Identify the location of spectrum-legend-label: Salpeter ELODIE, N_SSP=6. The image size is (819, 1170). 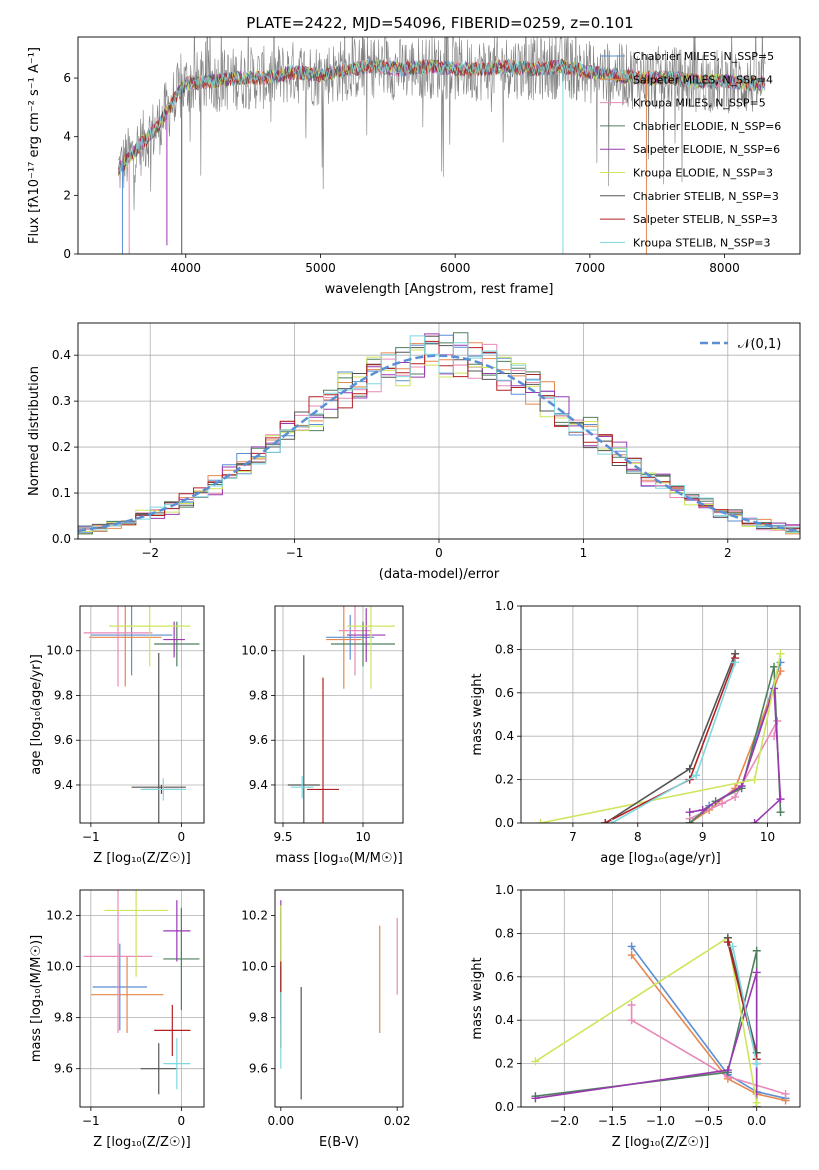
(706, 149).